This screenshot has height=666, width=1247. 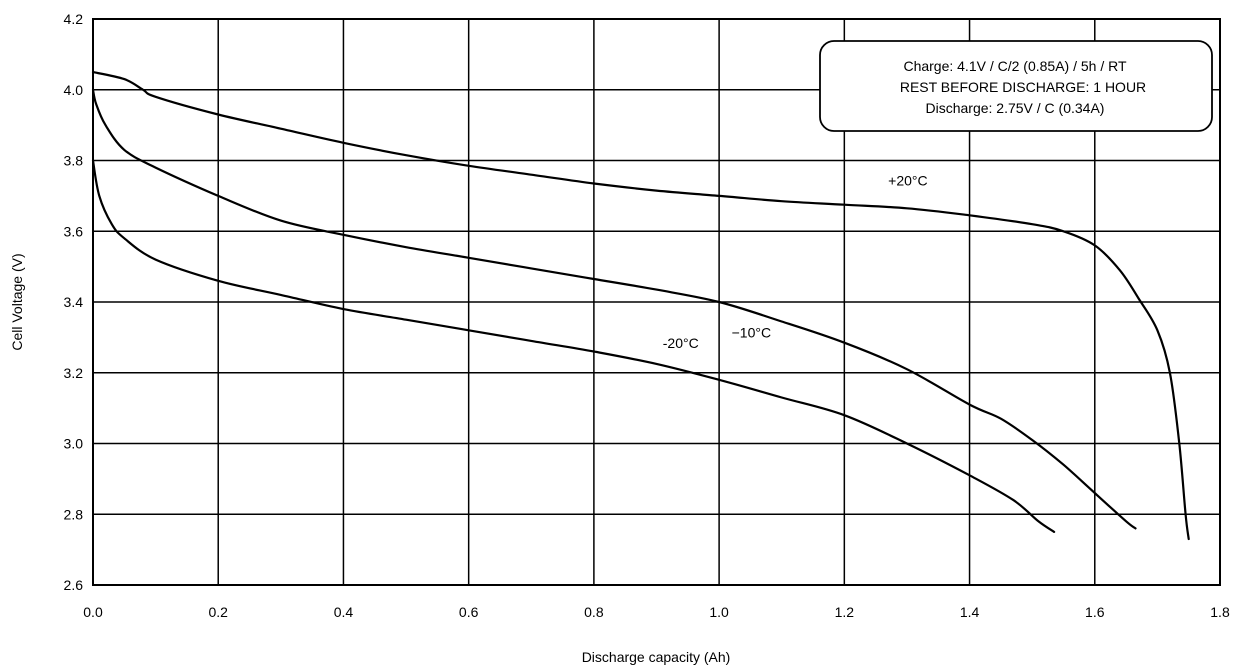 What do you see at coordinates (93, 612) in the screenshot?
I see `x-tick-label: 0.0` at bounding box center [93, 612].